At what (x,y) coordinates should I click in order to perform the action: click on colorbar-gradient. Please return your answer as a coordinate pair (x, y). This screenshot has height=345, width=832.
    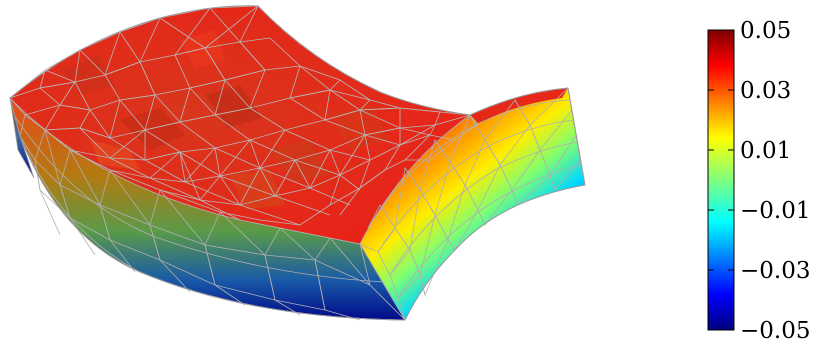
    Looking at the image, I should click on (721, 180).